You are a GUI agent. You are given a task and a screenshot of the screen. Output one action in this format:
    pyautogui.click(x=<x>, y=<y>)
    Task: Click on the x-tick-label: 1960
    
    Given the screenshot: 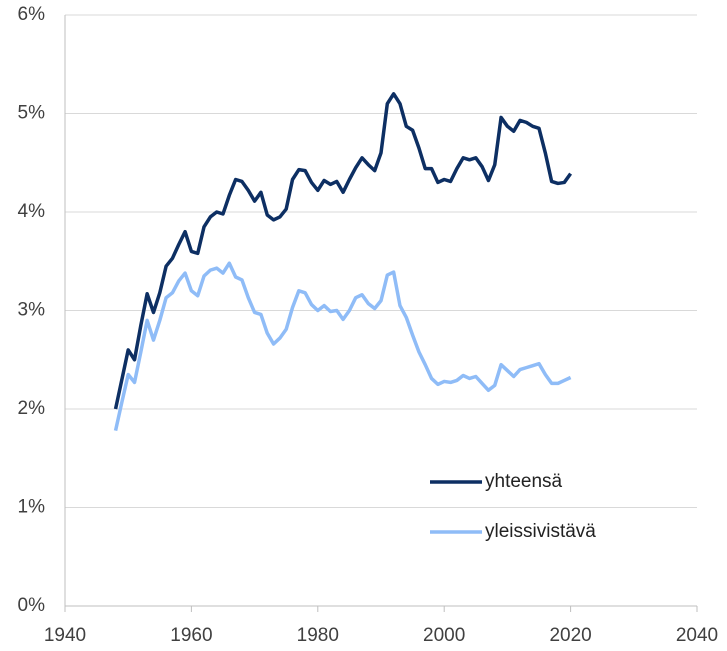 What is the action you would take?
    pyautogui.click(x=191, y=635)
    